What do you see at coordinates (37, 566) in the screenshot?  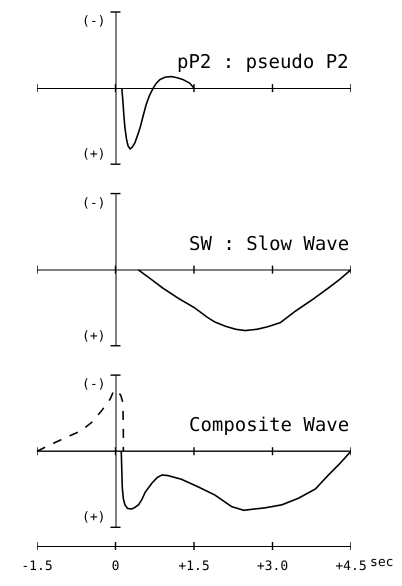 I see `x-tick-label: -1.5` at bounding box center [37, 566].